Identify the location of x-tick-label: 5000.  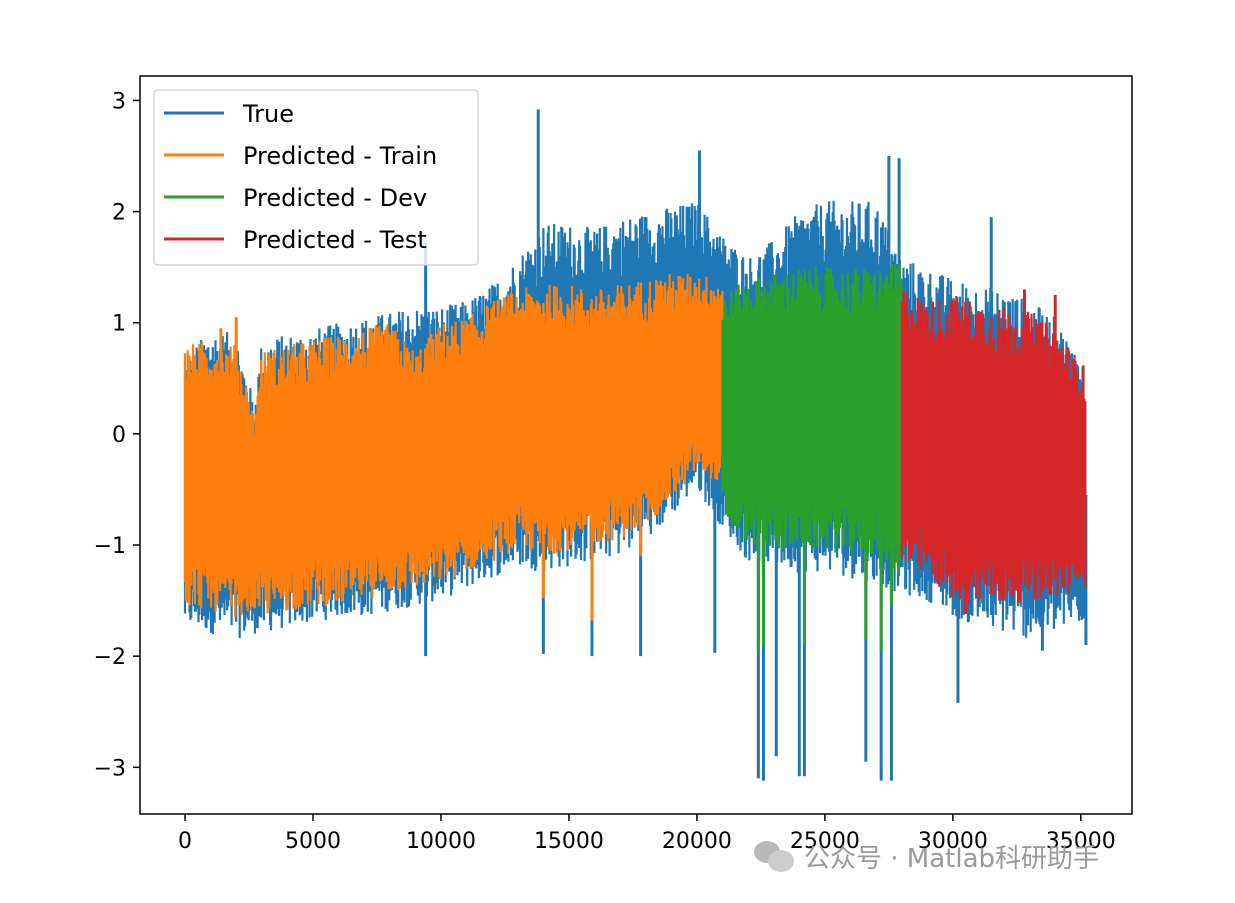
(313, 841).